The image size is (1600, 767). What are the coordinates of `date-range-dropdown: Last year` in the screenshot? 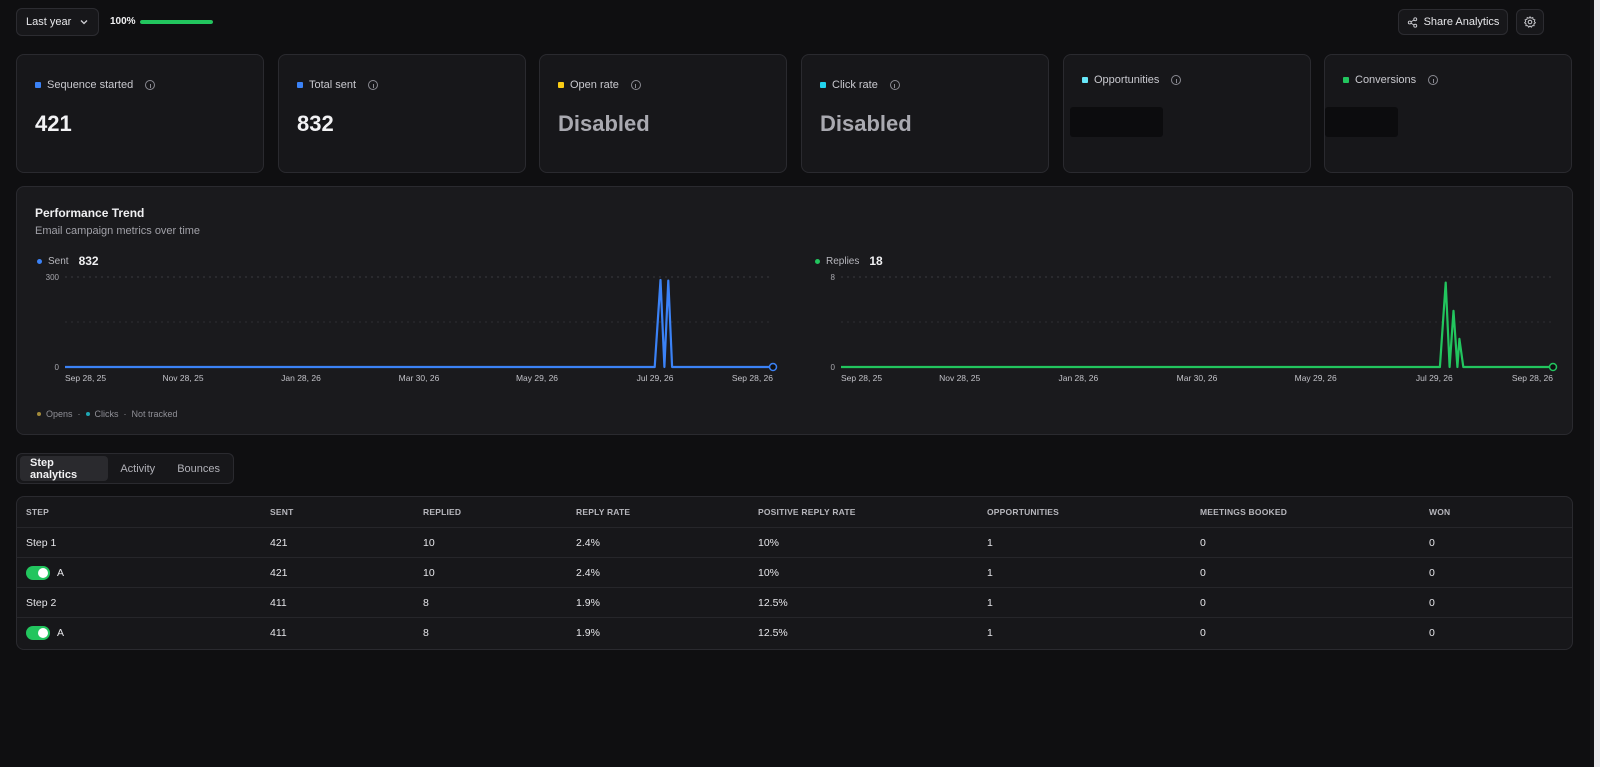 It's located at (57, 22).